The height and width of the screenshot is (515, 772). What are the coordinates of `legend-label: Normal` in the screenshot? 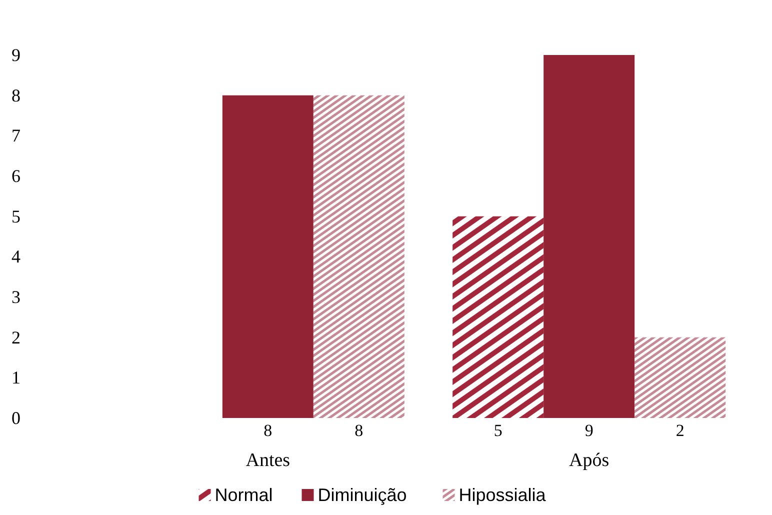 It's located at (243, 495).